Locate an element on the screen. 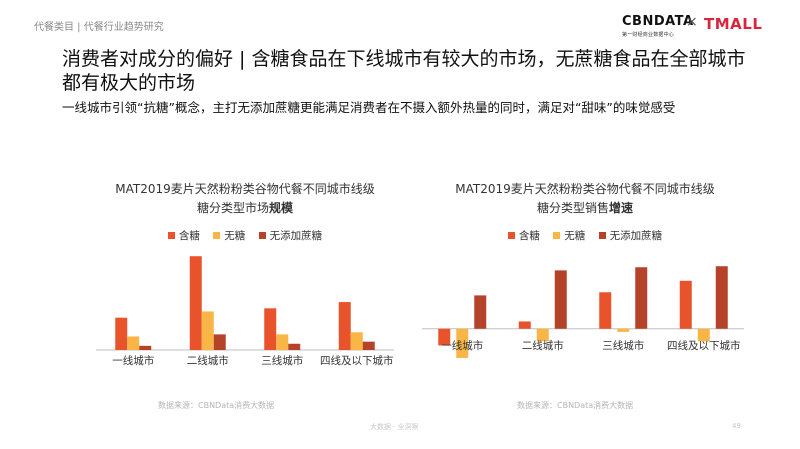 Image resolution: width=800 pixels, height=449 pixels. chart-title-emphasis: 增速 is located at coordinates (621, 208).